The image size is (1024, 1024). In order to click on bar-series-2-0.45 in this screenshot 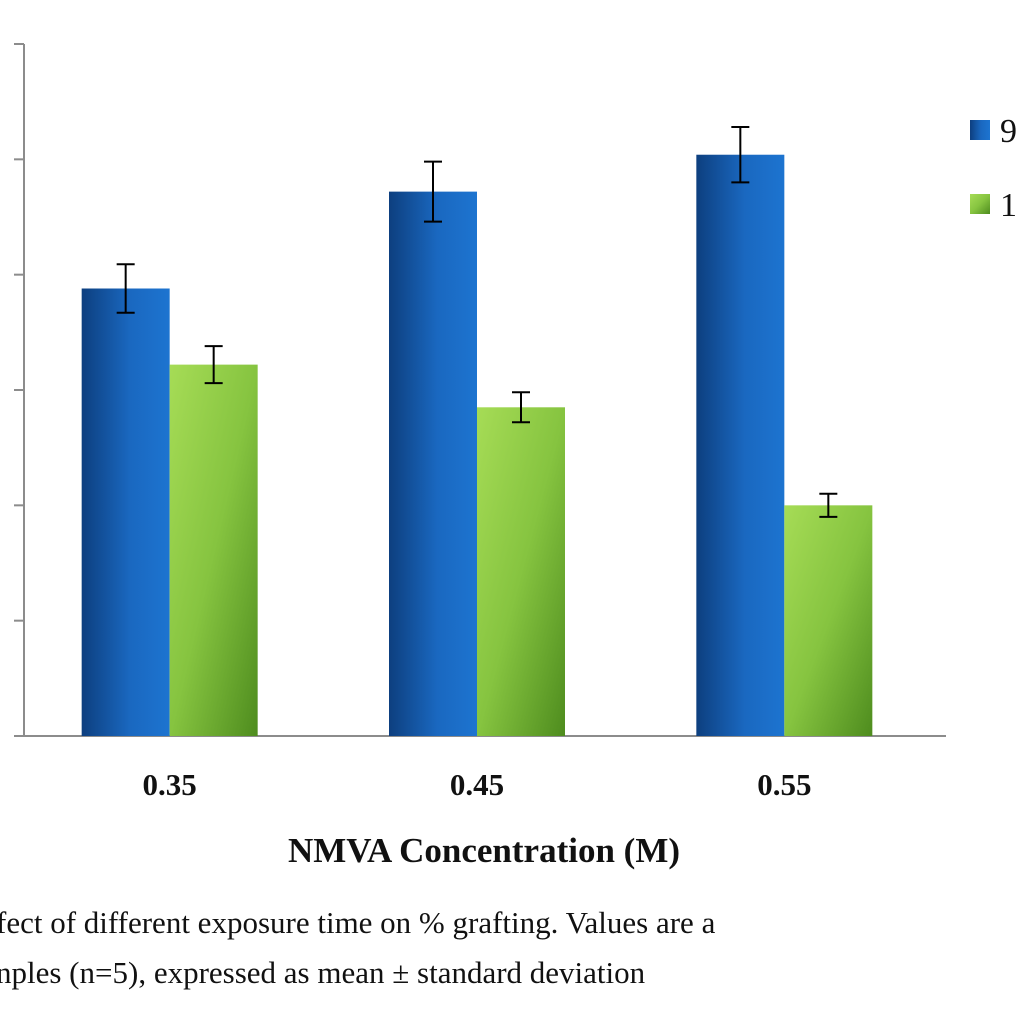, I will do `click(521, 571)`.